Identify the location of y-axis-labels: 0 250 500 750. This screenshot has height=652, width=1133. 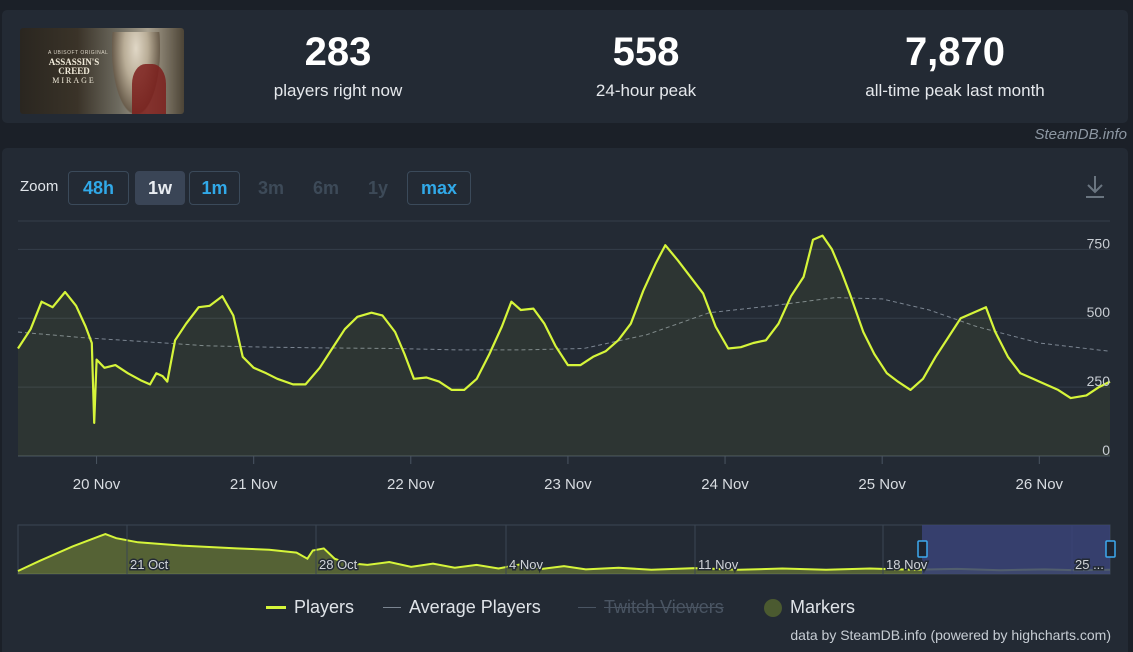
(1099, 346).